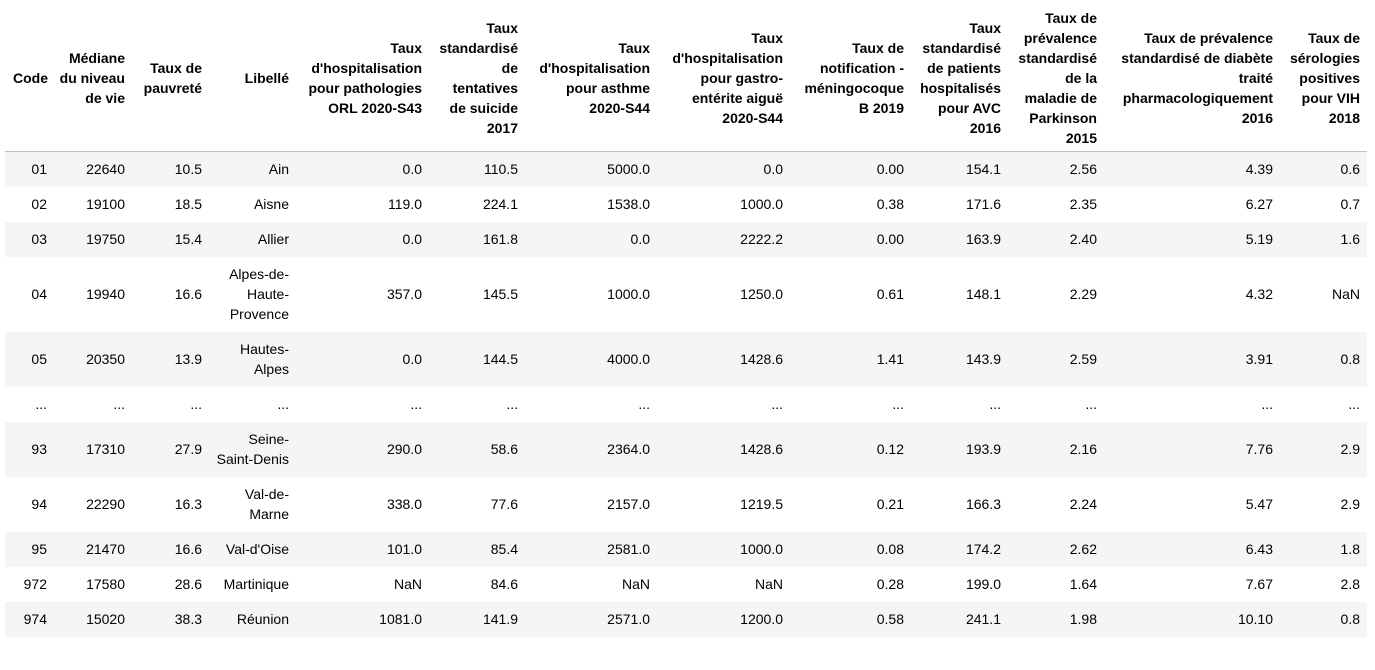 This screenshot has width=1375, height=670. Describe the element at coordinates (252, 549) in the screenshot. I see `cell-libelle: Val-d'Oise` at that location.